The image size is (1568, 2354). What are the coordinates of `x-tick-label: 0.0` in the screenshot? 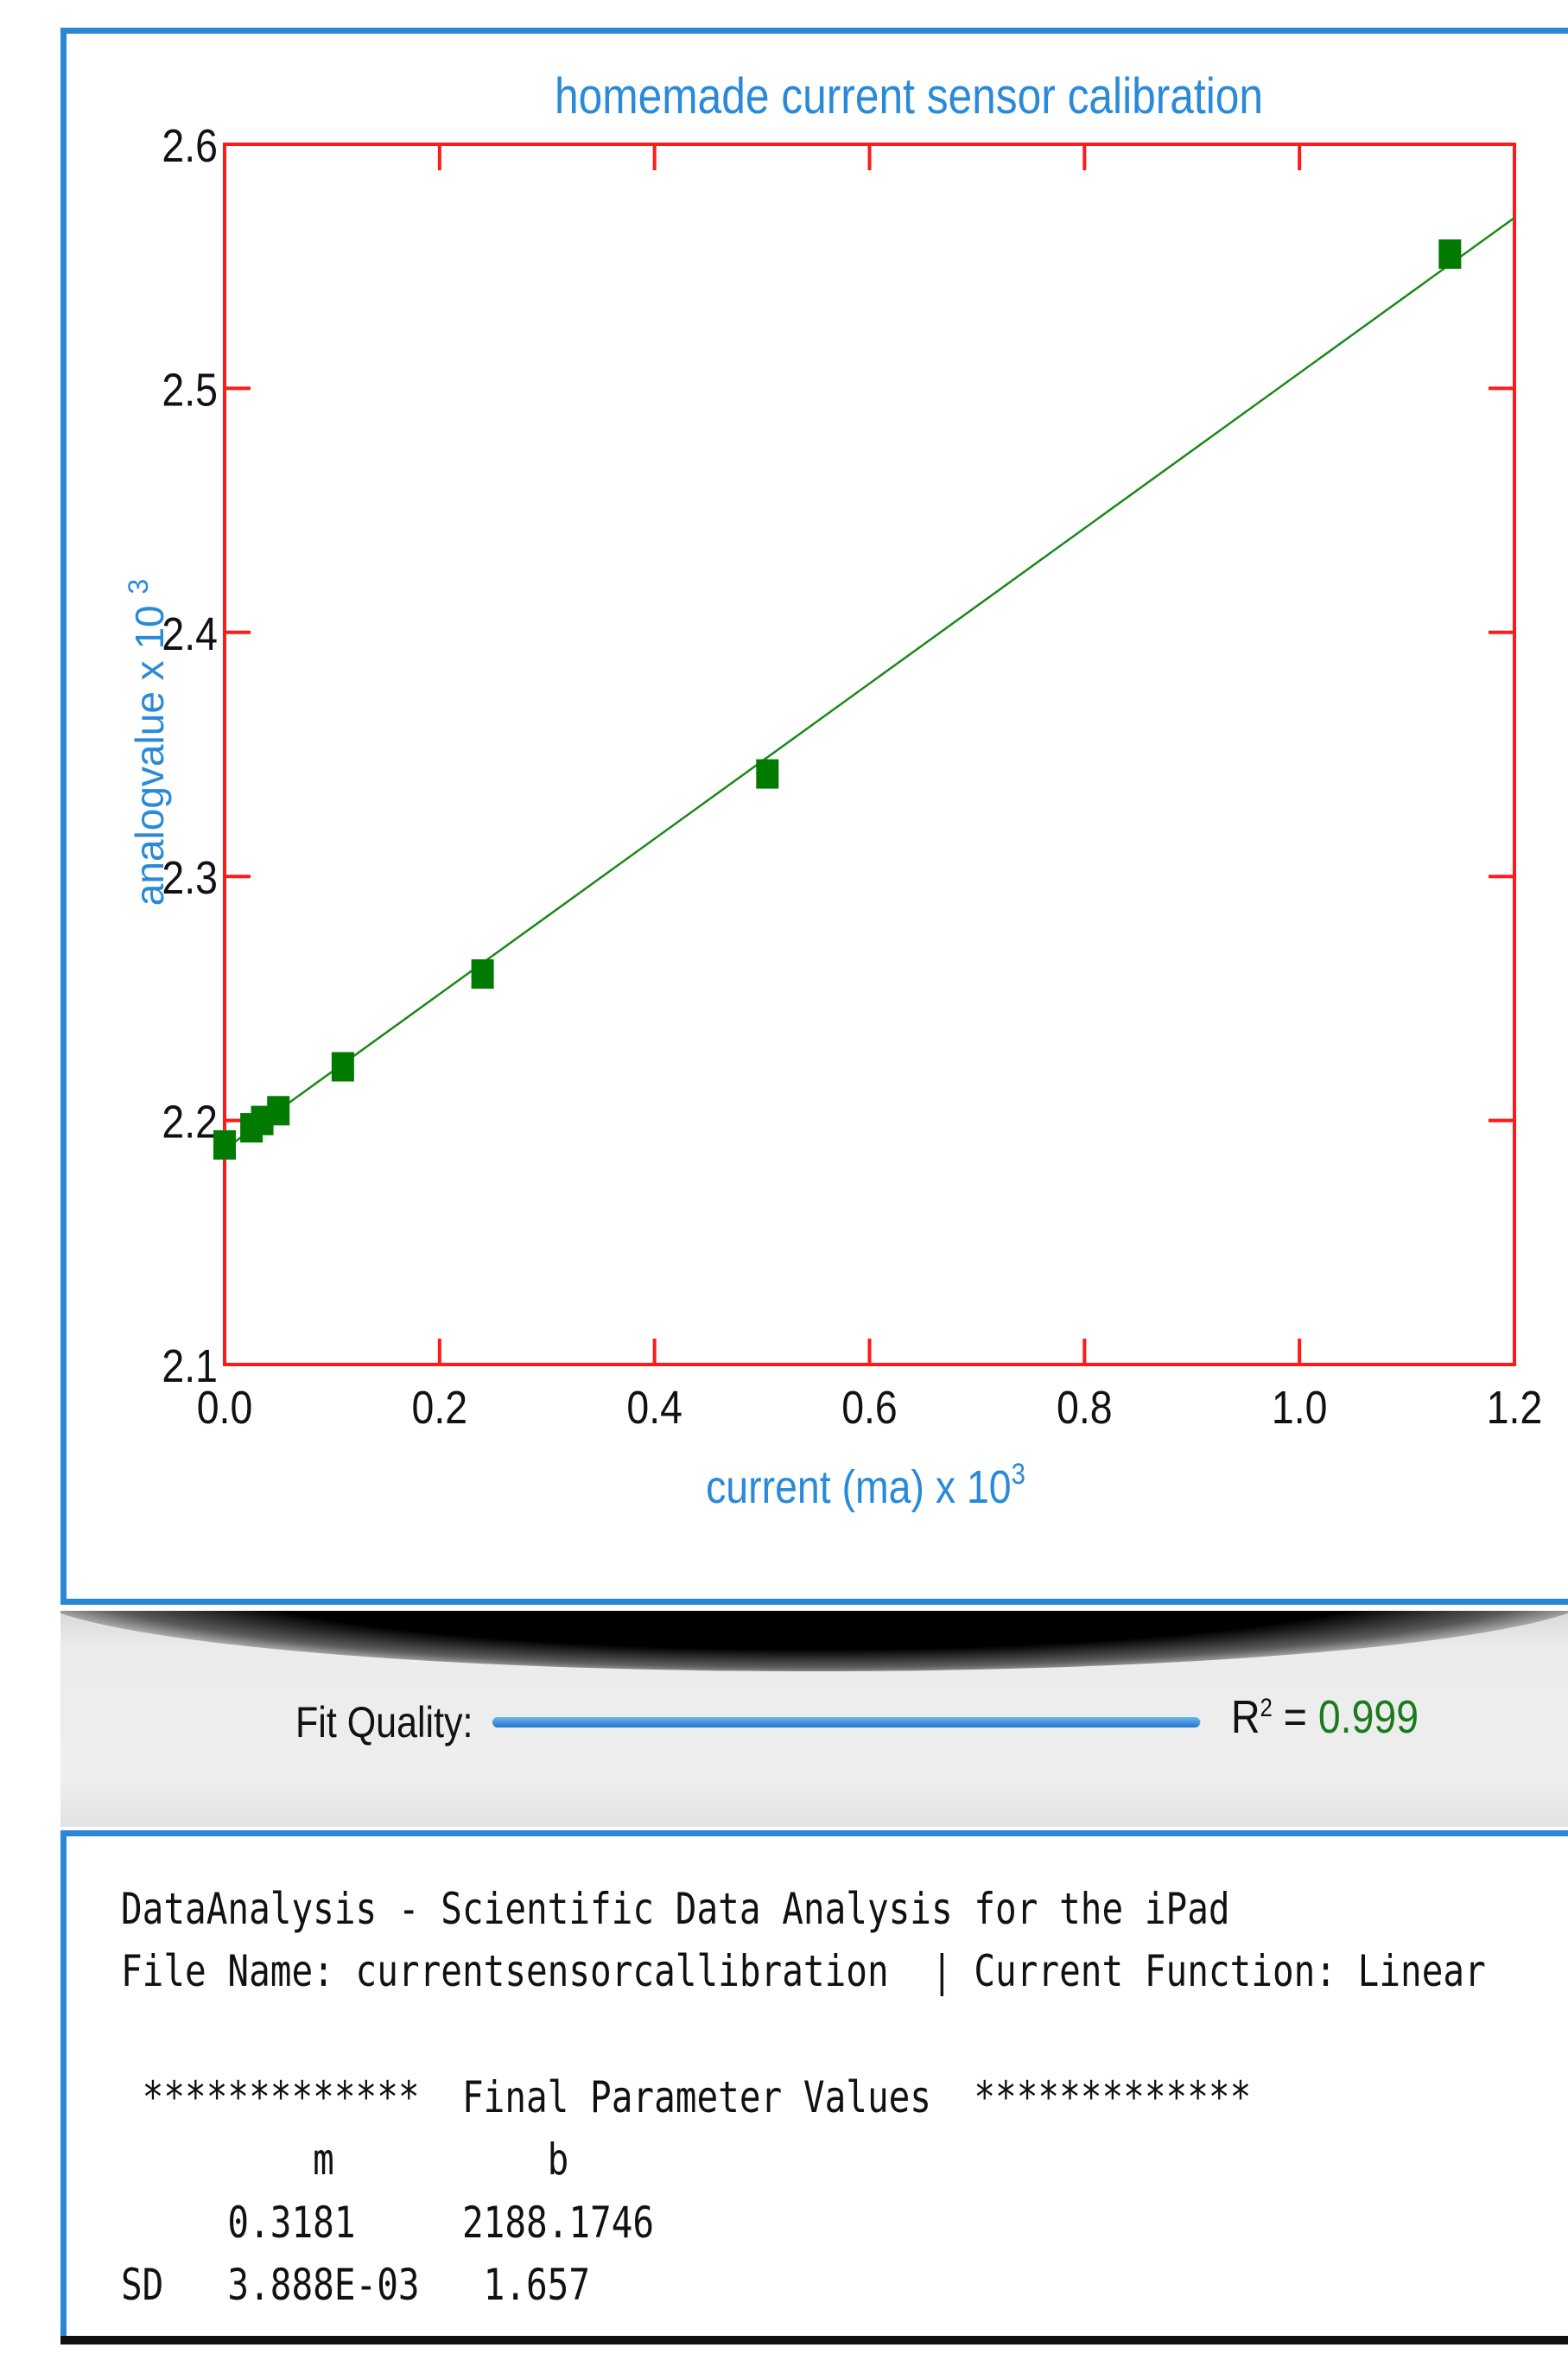 It's located at (225, 1408).